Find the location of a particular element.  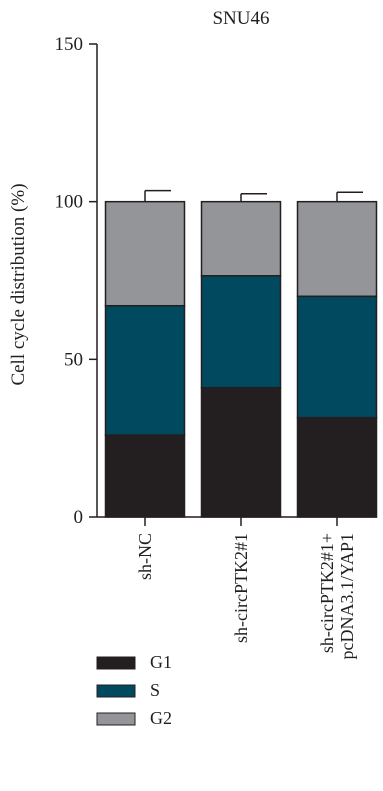

chart-title: SNU46 is located at coordinates (240, 18).